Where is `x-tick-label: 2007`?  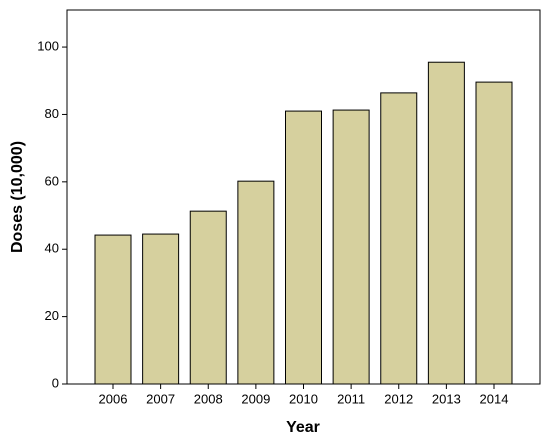 x-tick-label: 2007 is located at coordinates (160, 398).